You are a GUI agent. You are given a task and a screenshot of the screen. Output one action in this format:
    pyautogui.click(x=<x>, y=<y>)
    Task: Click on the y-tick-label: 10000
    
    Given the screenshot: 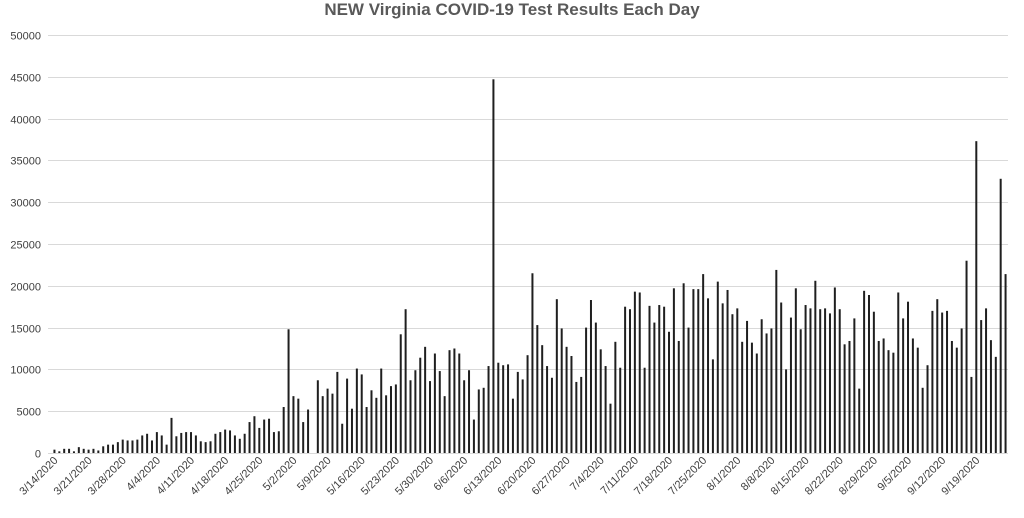 What is the action you would take?
    pyautogui.click(x=25, y=371)
    